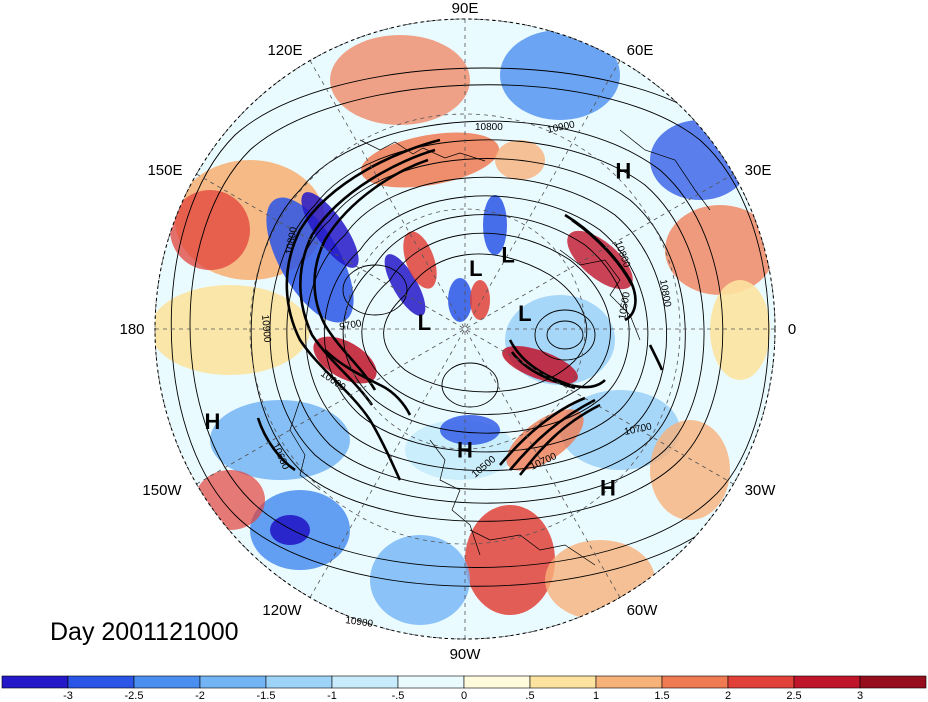 Image resolution: width=928 pixels, height=702 pixels. I want to click on lon-label-90e: 90E, so click(465, 8).